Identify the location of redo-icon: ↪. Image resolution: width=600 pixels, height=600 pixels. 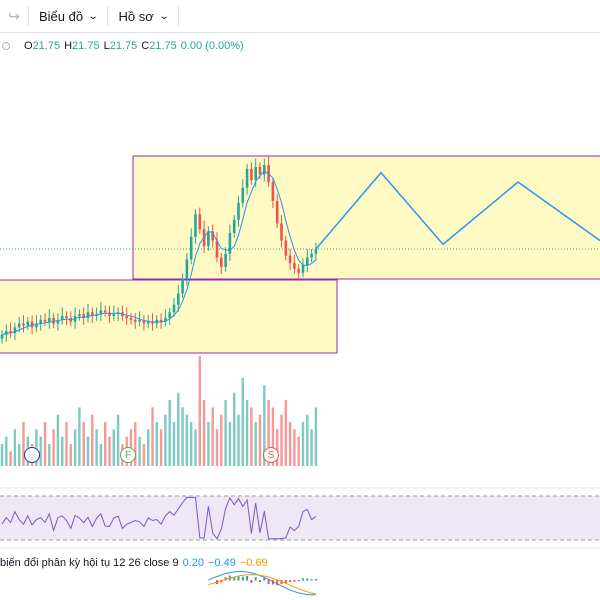
(14, 15).